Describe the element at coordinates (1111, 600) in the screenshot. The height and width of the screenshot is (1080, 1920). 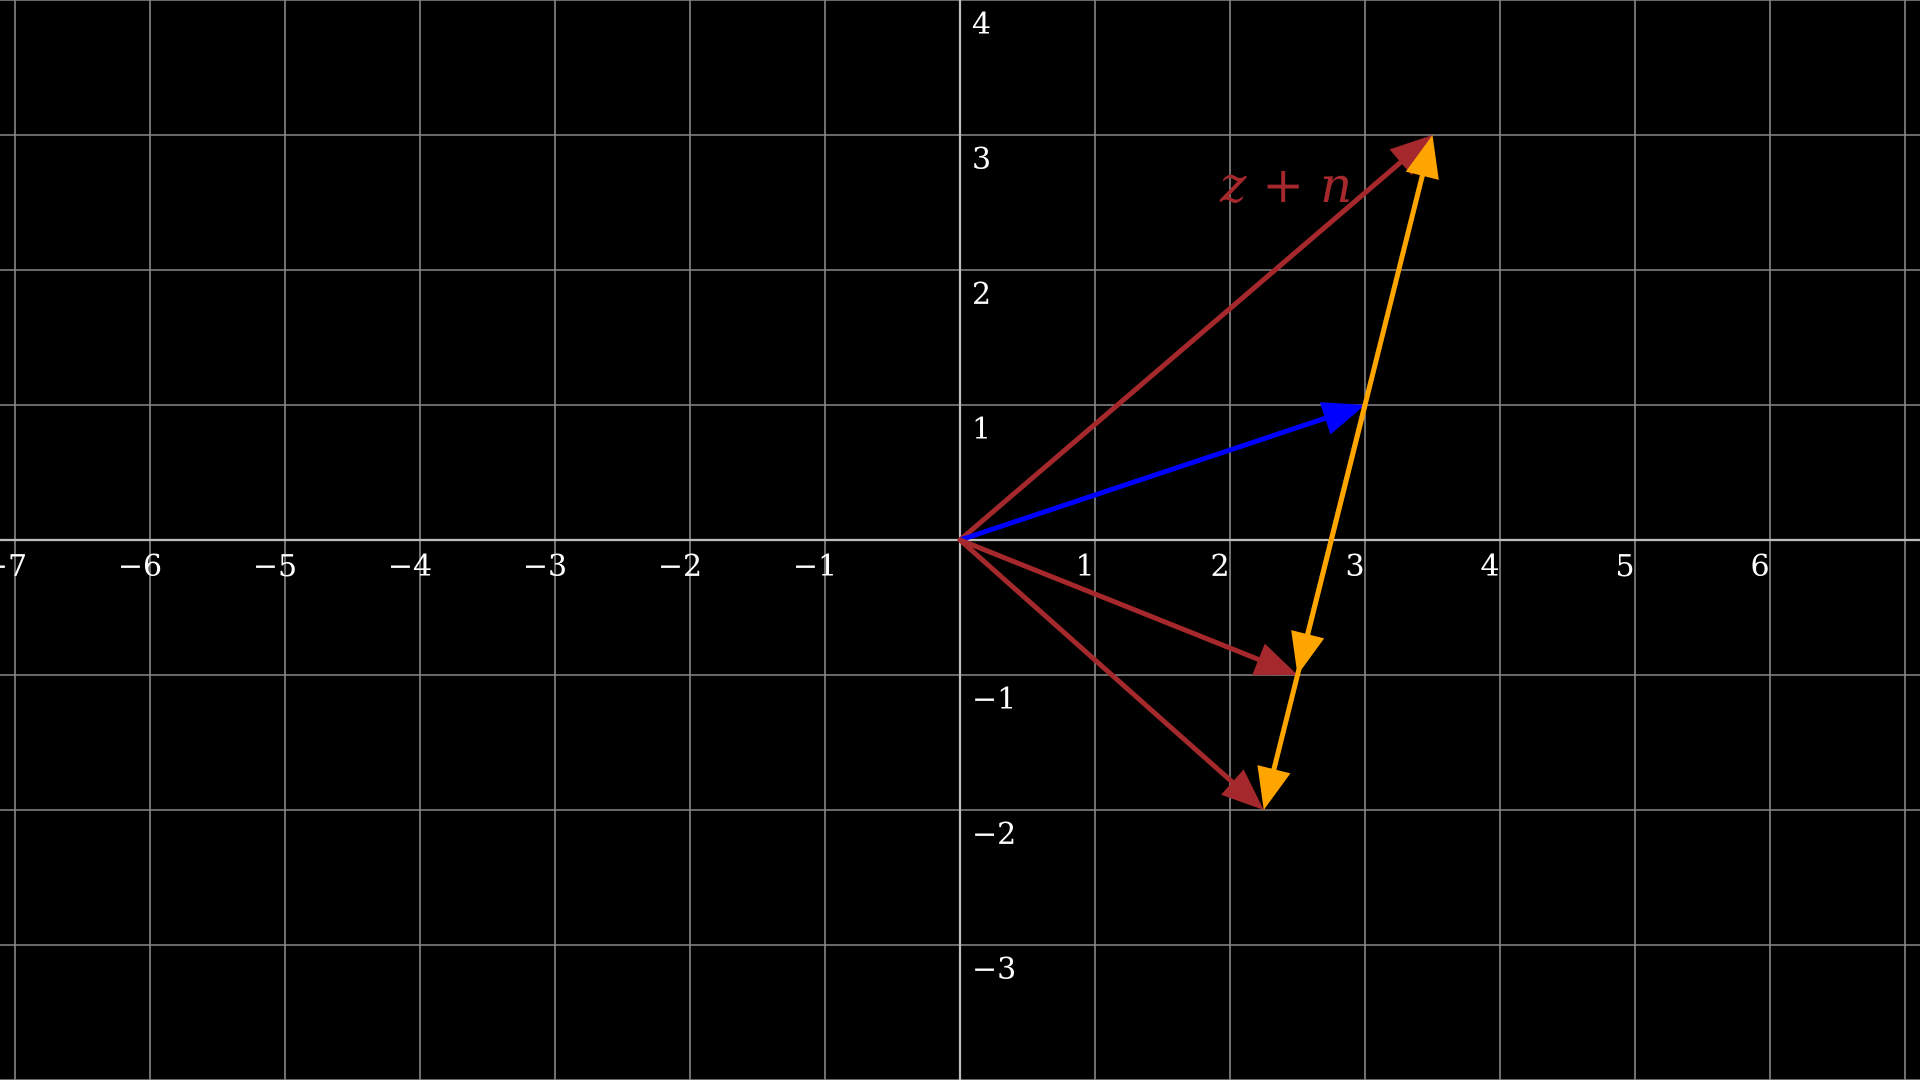
I see `red-vector-lower-a-shaft` at that location.